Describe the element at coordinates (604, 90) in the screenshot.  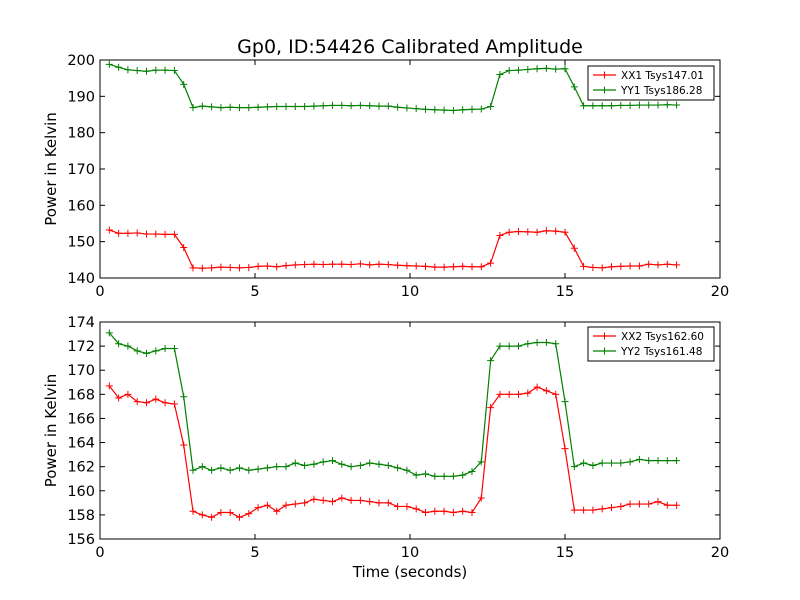
I see `legend-marker` at that location.